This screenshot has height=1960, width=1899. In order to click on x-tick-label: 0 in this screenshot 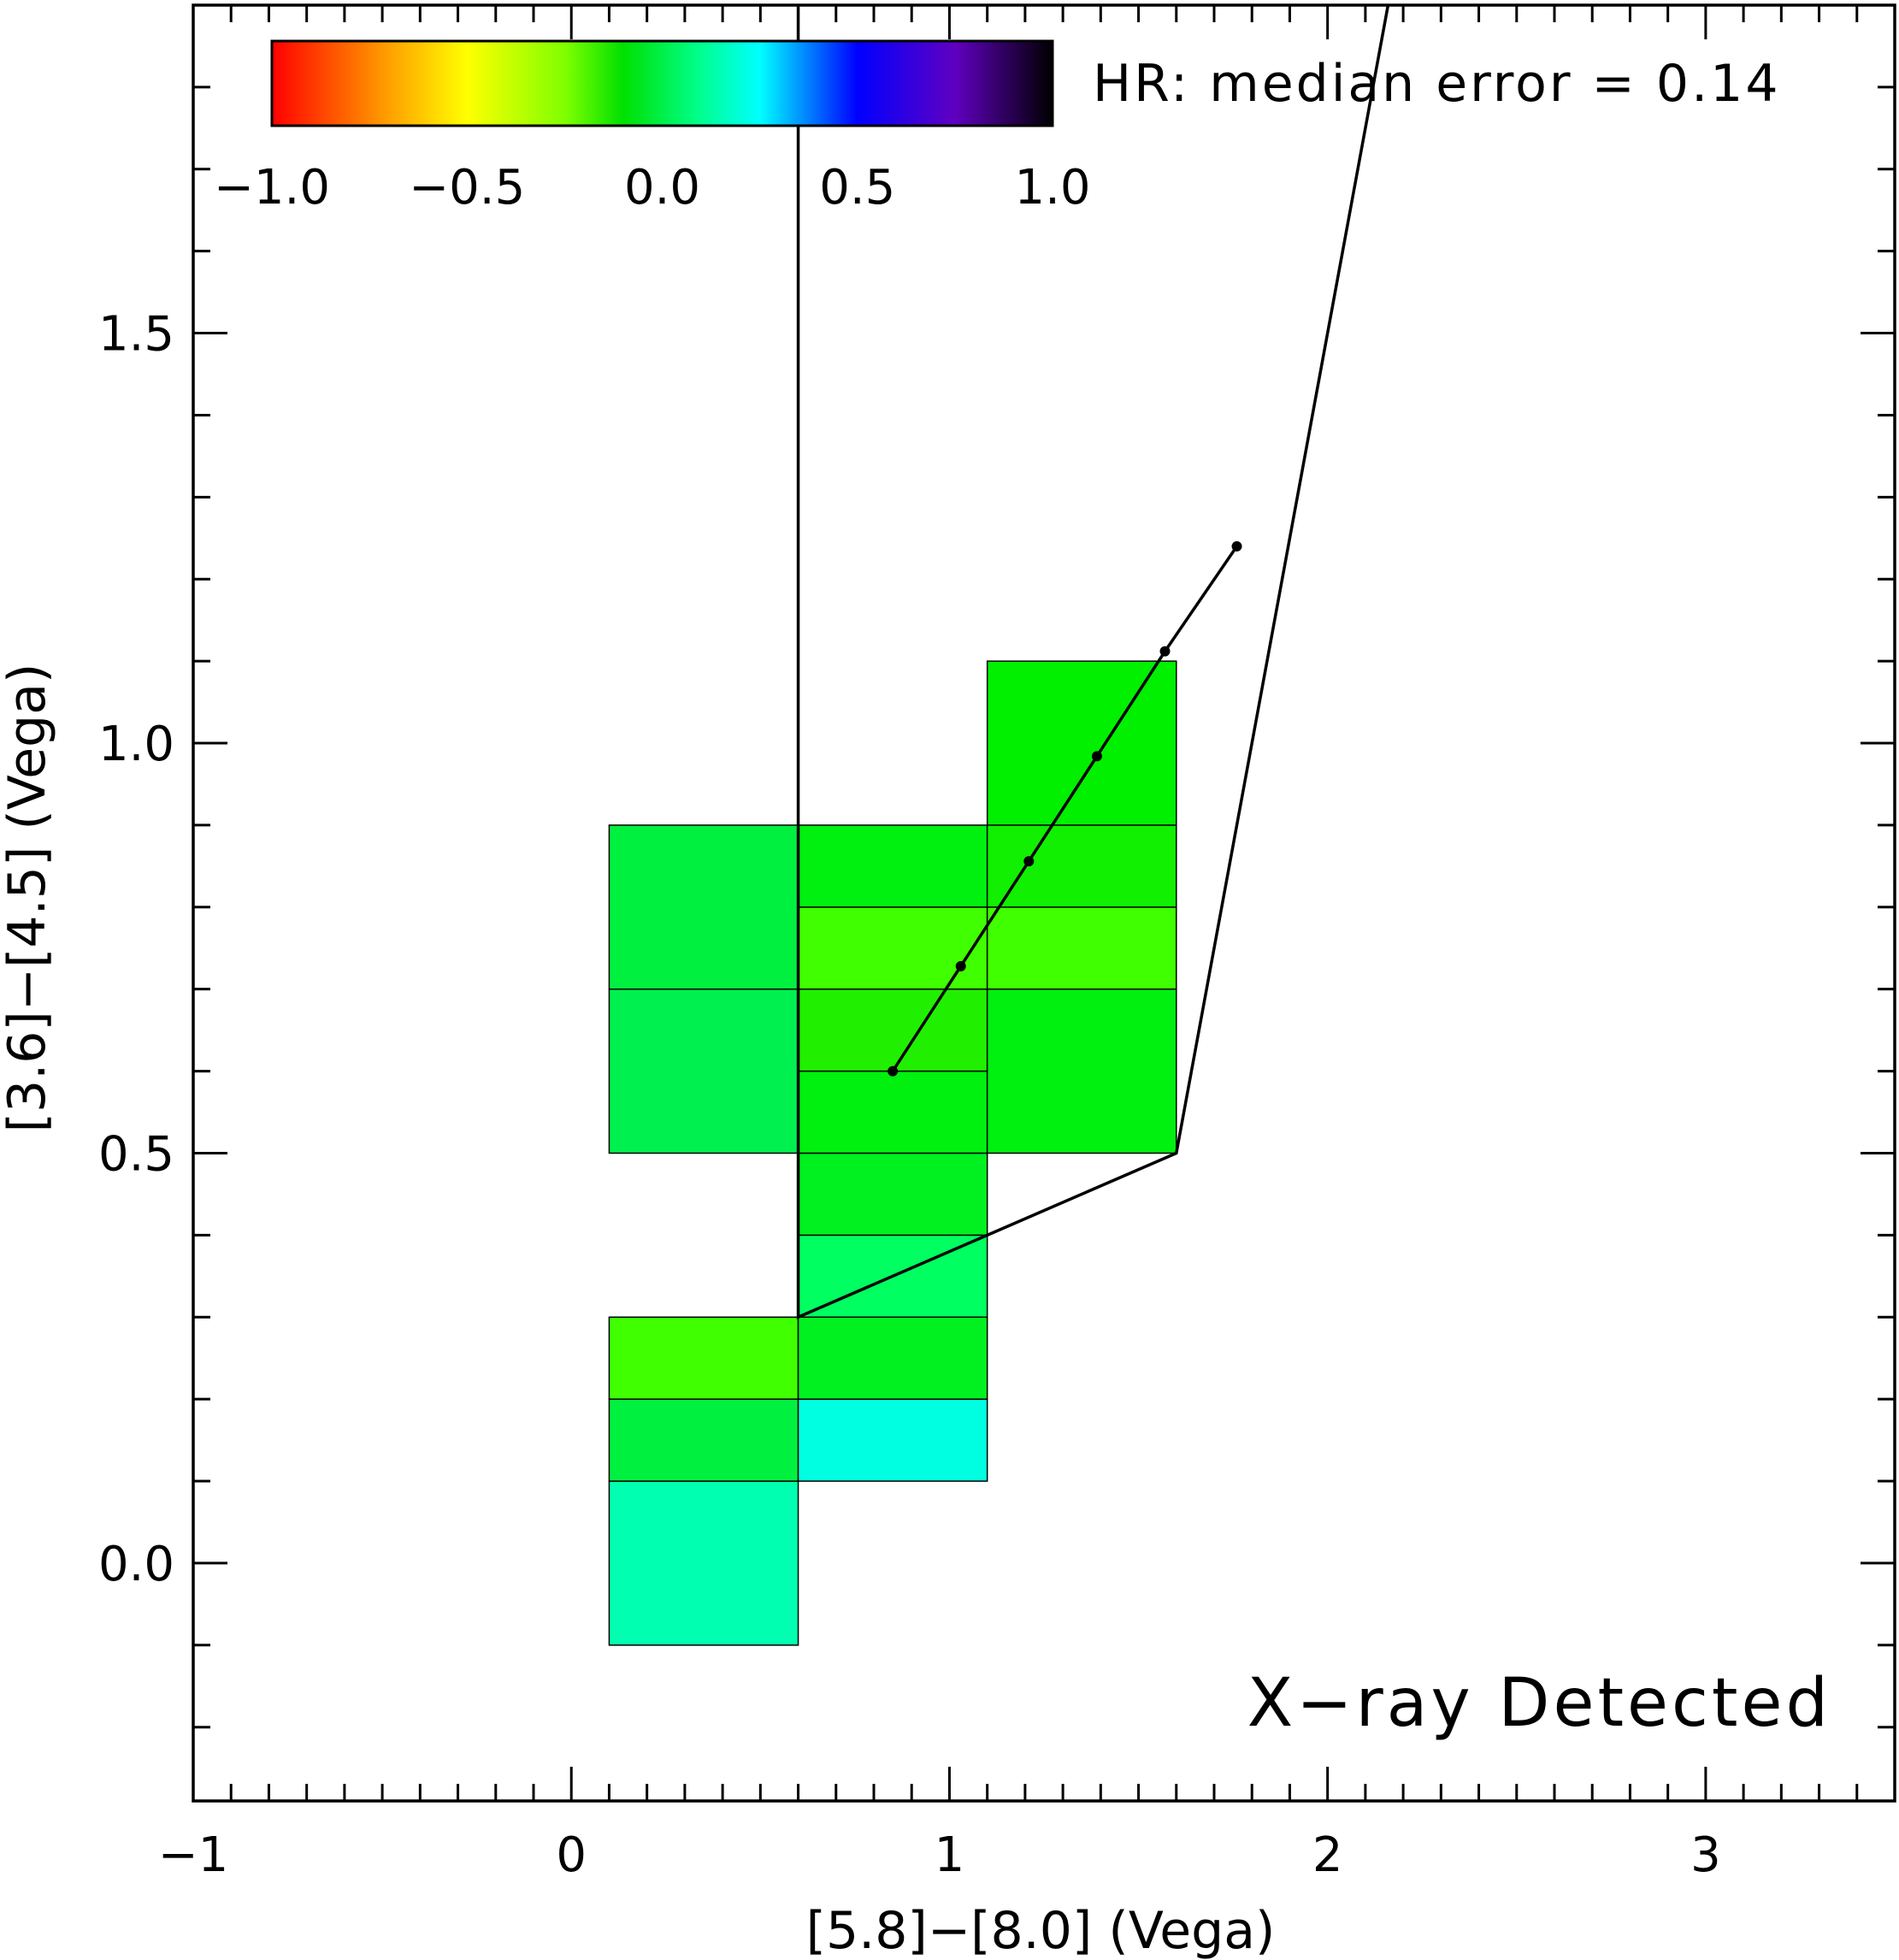, I will do `click(571, 1855)`.